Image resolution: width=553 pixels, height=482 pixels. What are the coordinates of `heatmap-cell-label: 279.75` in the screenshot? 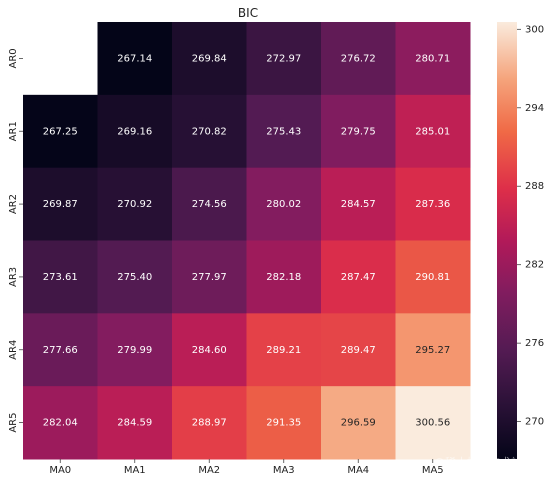 It's located at (358, 131).